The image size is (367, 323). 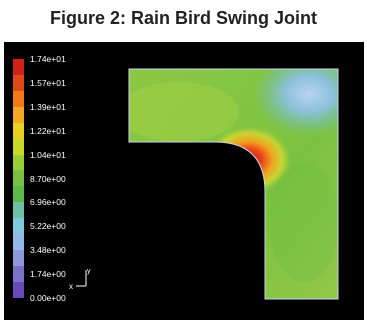 I want to click on y-axis-label: y, so click(x=89, y=271).